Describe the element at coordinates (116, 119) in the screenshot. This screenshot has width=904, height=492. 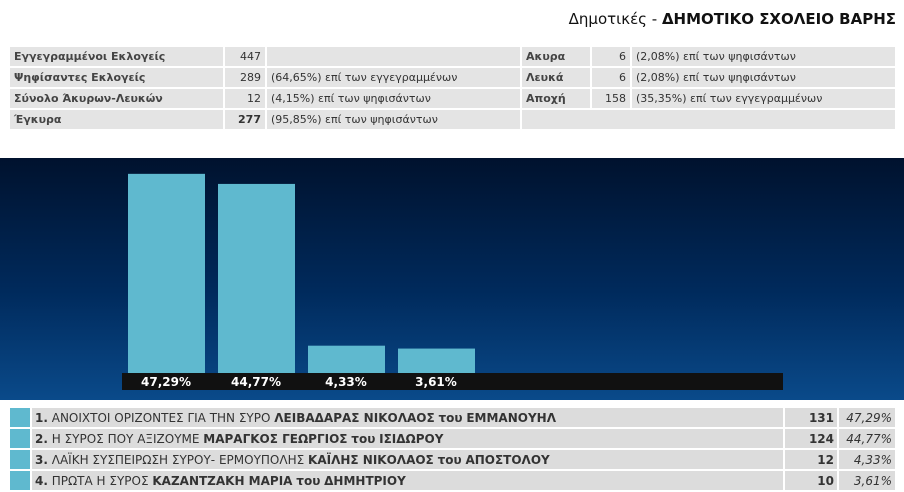
I see `stats-cell: Έγκυρα` at that location.